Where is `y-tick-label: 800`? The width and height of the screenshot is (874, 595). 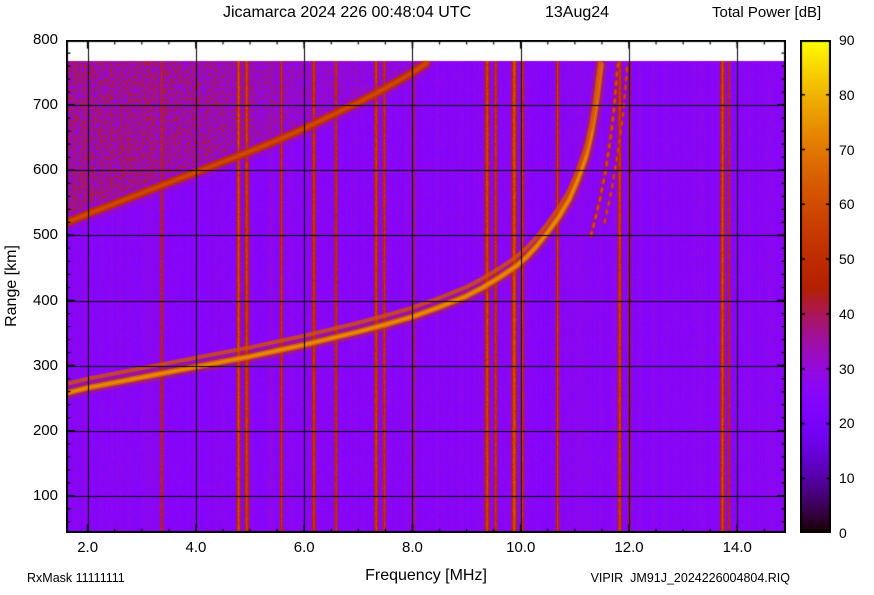
y-tick-label: 800 is located at coordinates (45, 39).